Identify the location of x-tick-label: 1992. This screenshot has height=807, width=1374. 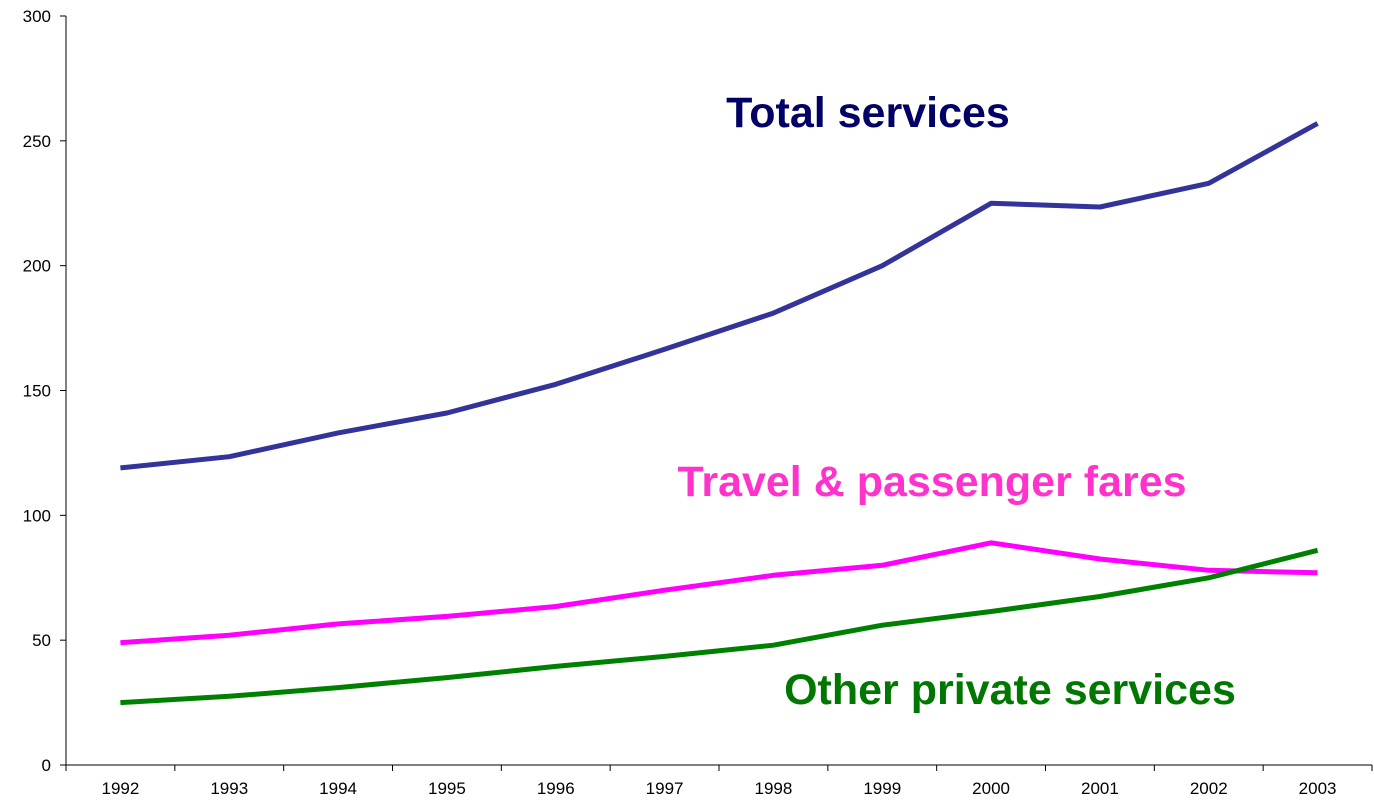
(121, 788).